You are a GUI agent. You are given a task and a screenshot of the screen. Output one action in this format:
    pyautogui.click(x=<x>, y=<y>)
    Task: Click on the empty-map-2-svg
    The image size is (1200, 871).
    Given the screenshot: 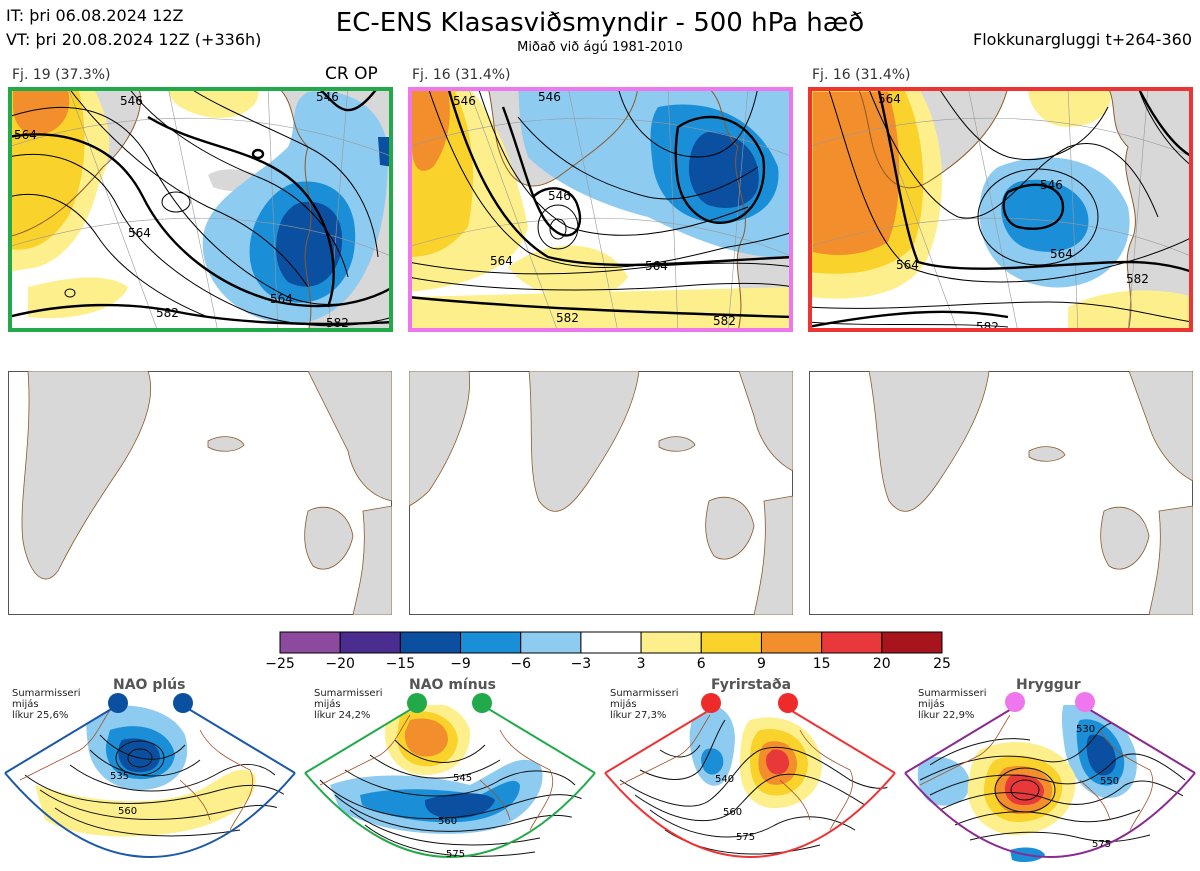 What is the action you would take?
    pyautogui.click(x=601, y=493)
    